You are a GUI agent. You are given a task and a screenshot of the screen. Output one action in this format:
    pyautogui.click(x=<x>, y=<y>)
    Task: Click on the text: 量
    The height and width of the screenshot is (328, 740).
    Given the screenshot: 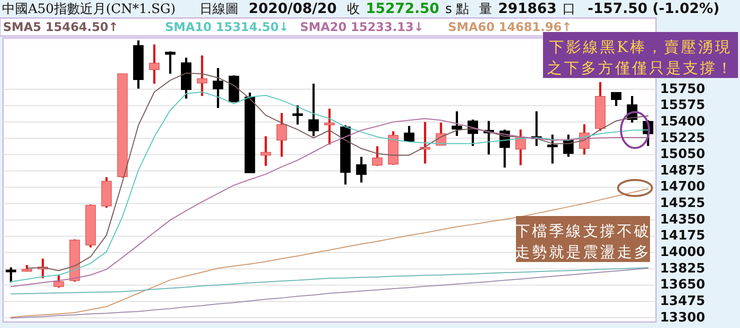 What is the action you would take?
    pyautogui.click(x=485, y=9)
    